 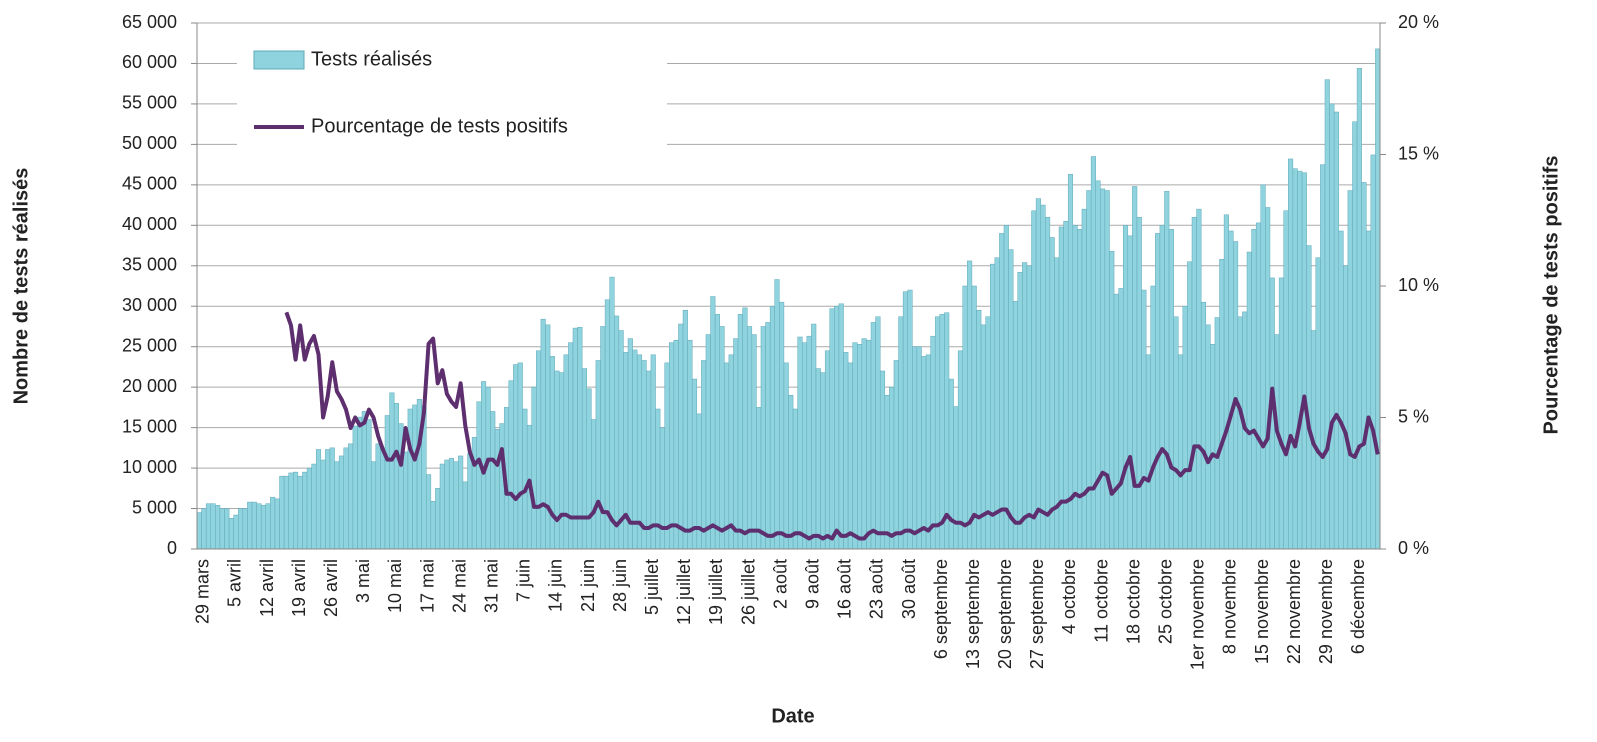 I want to click on x-tick-label: 19 juillet, so click(x=716, y=592).